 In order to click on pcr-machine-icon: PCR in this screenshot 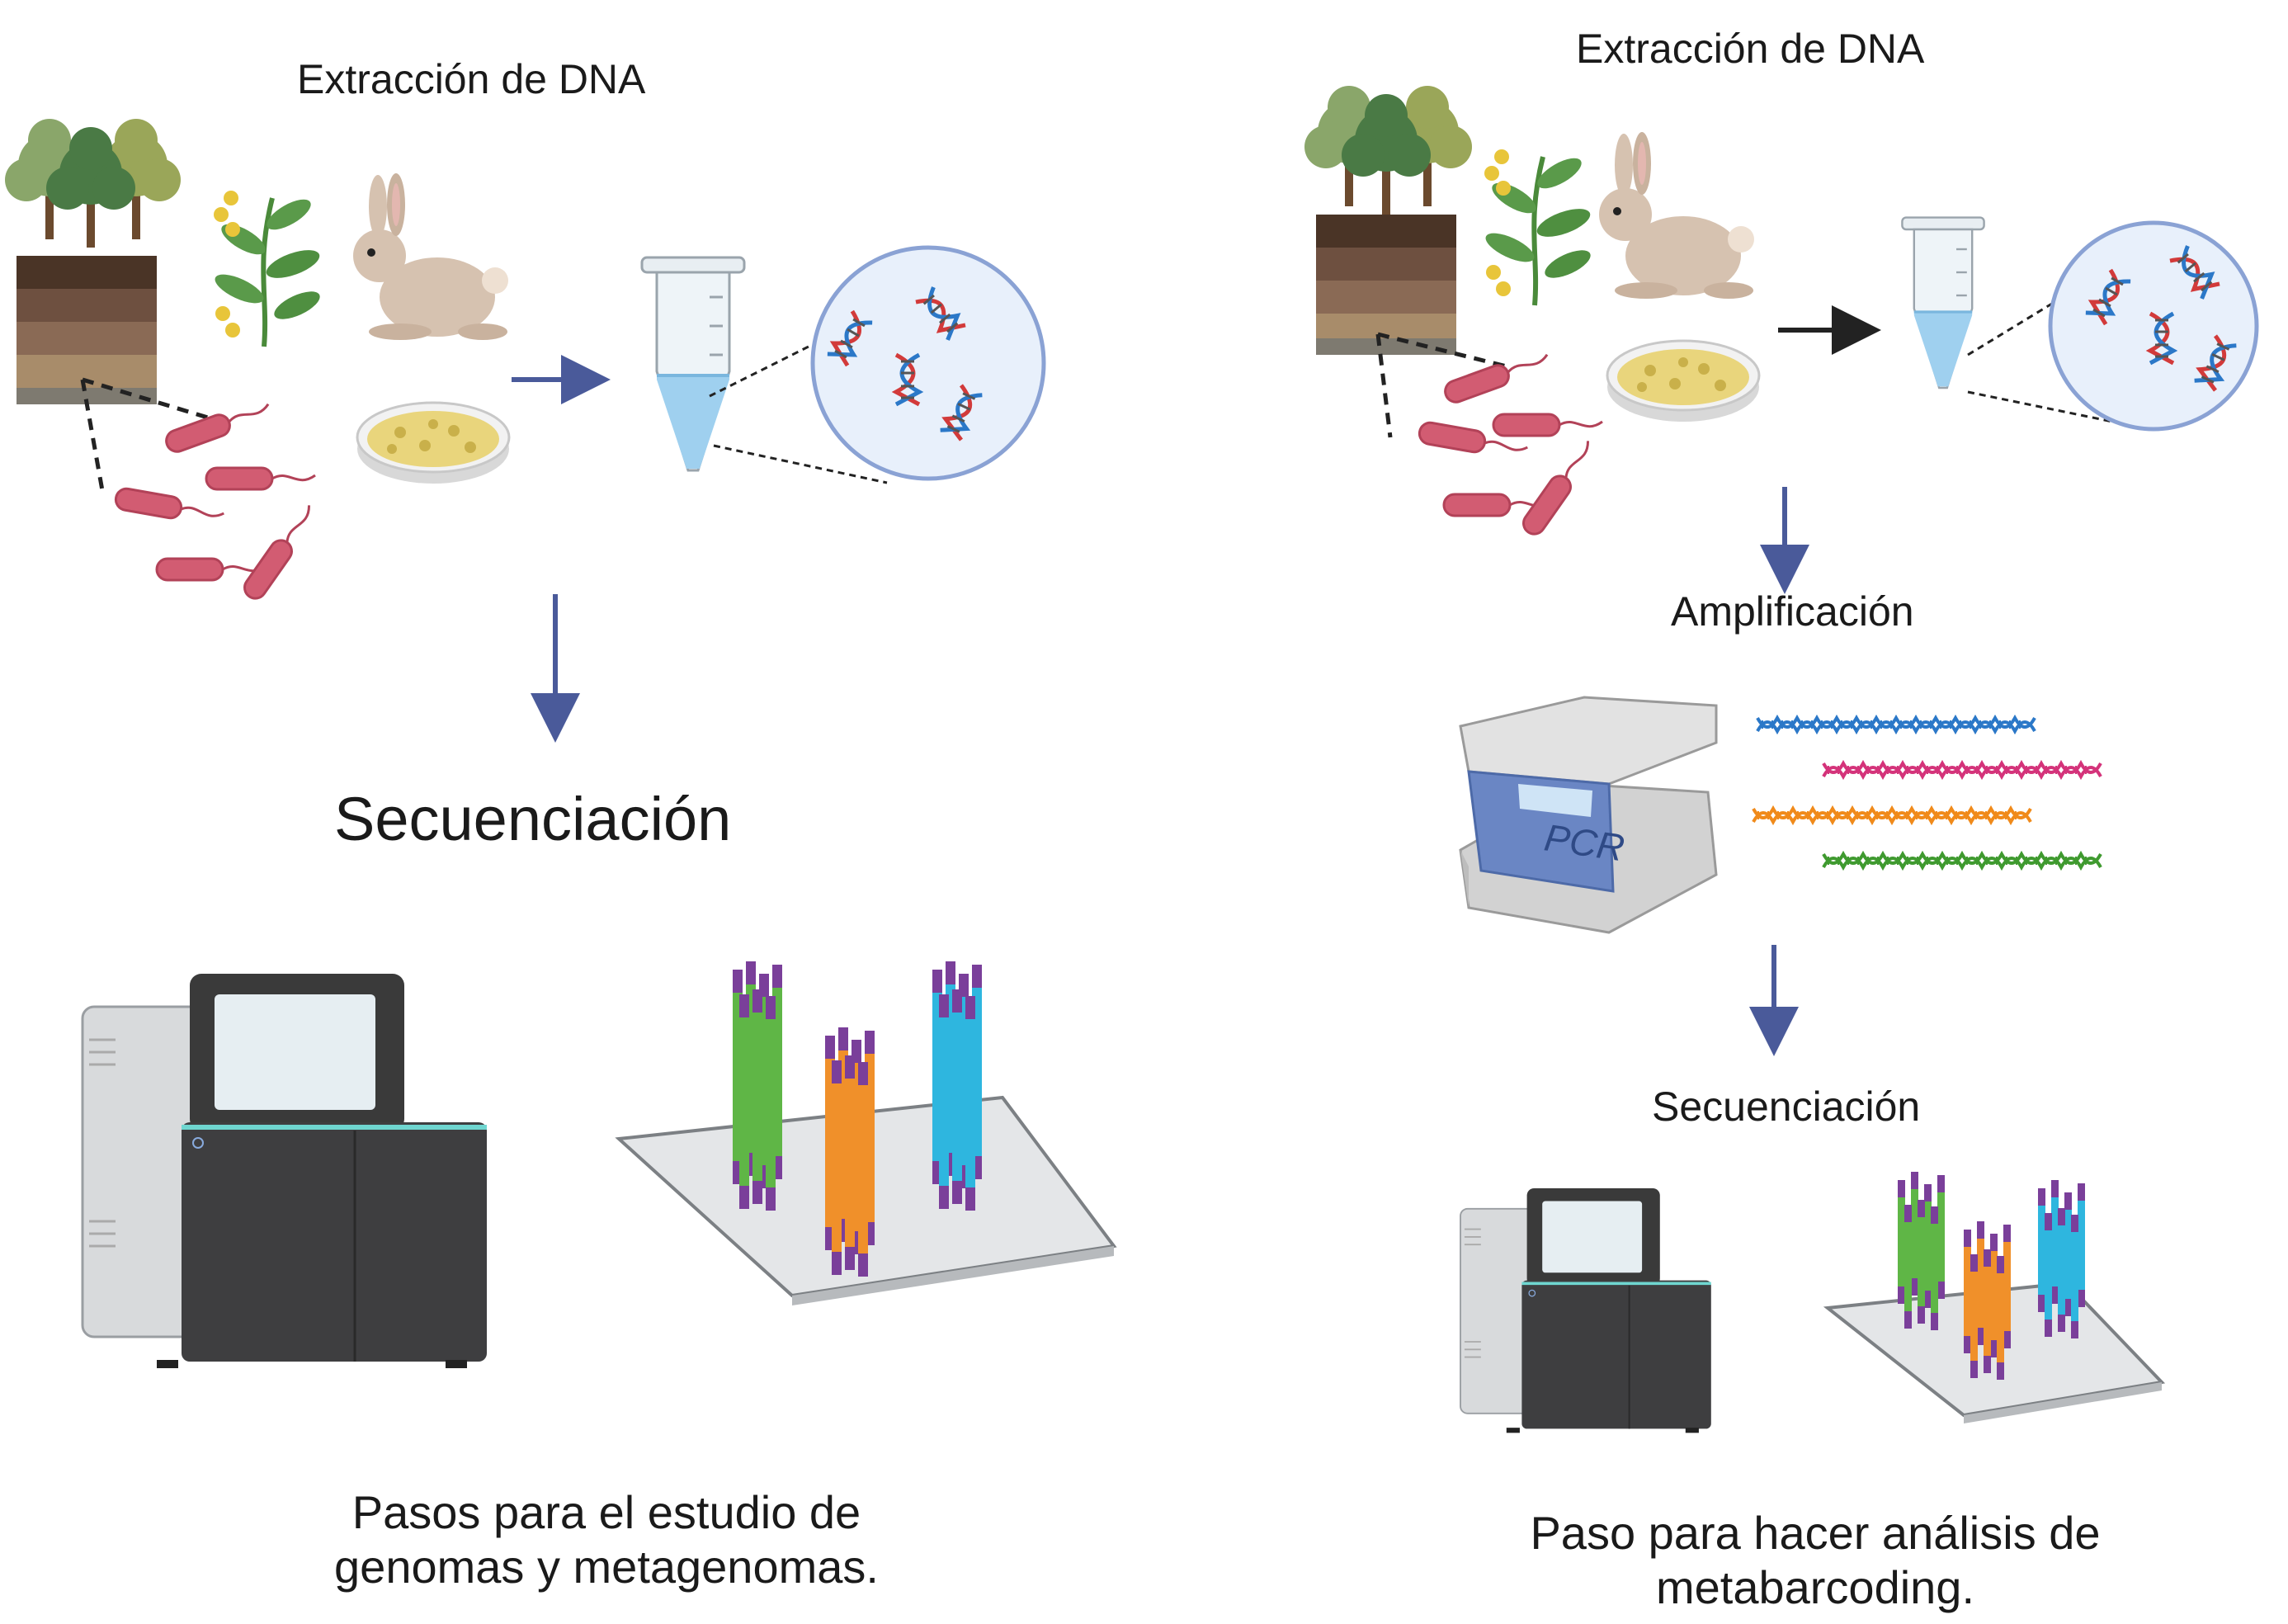, I will do `click(1588, 815)`.